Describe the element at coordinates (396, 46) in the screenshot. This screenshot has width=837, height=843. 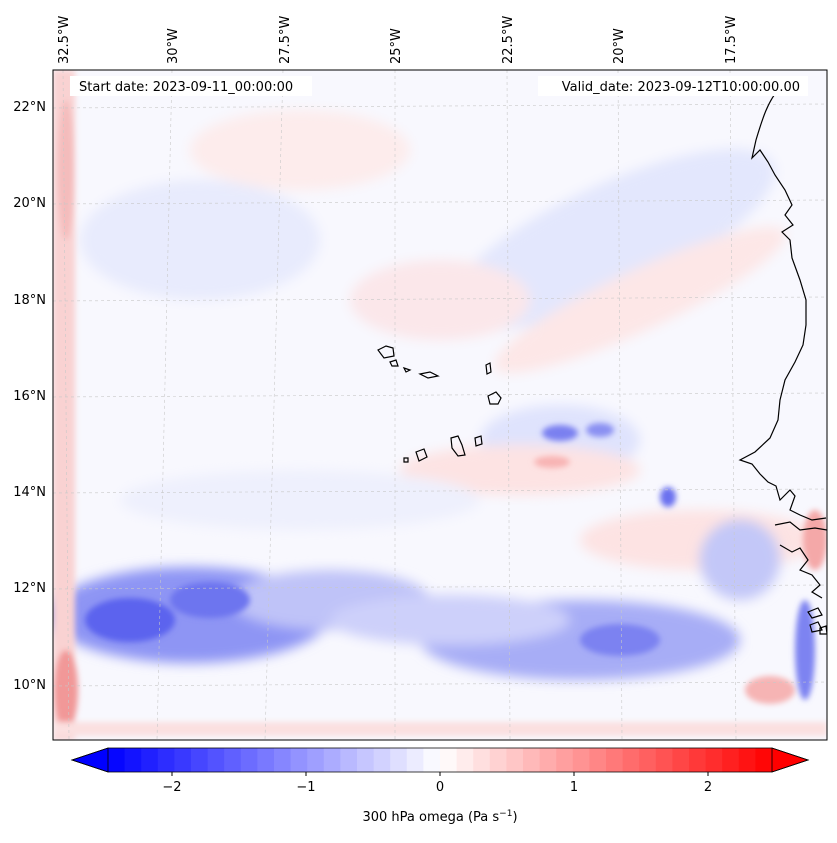
I see `lon-label: 25°W` at that location.